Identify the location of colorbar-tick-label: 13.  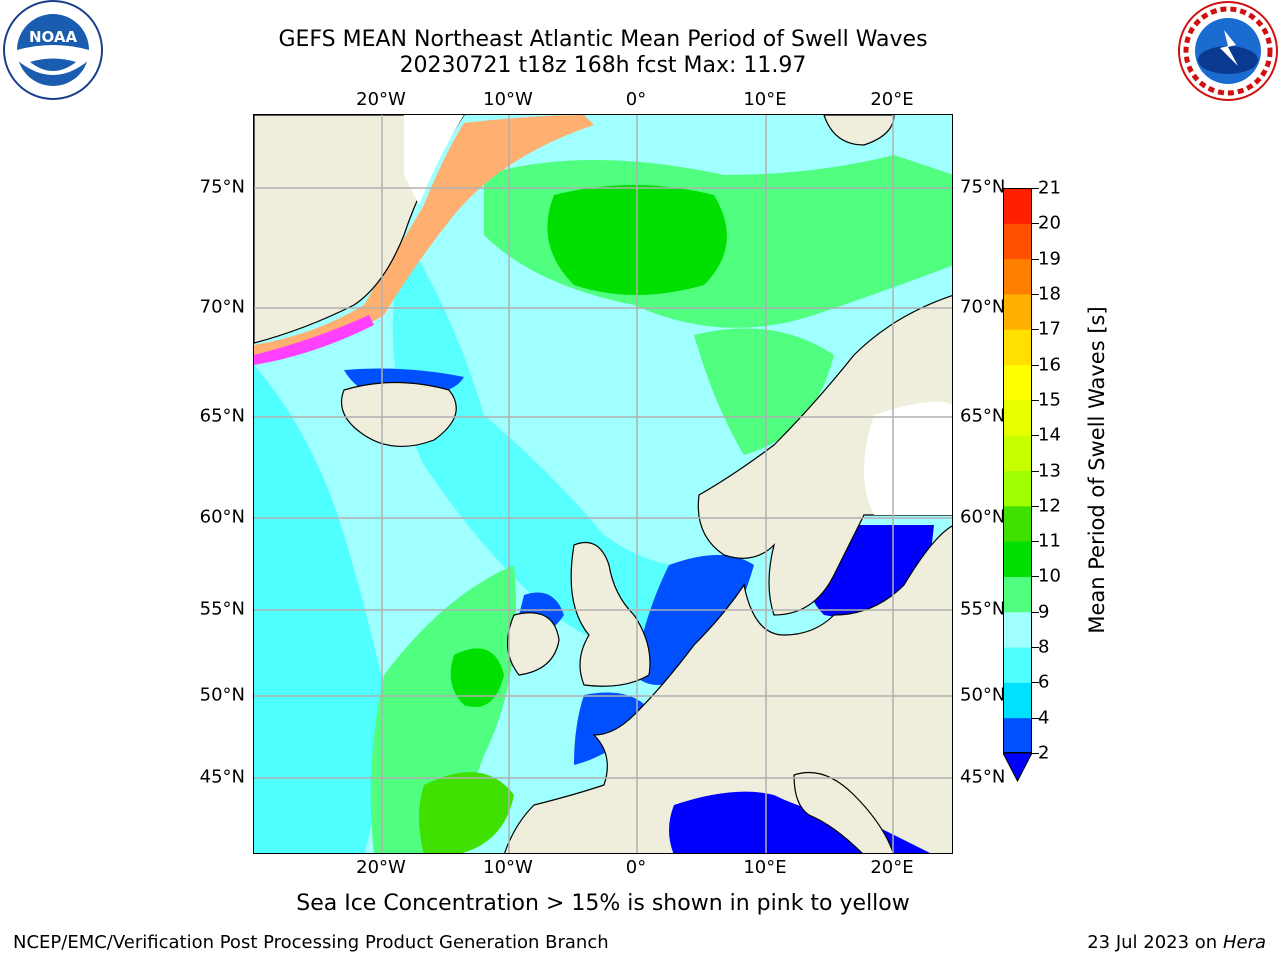
(1049, 470).